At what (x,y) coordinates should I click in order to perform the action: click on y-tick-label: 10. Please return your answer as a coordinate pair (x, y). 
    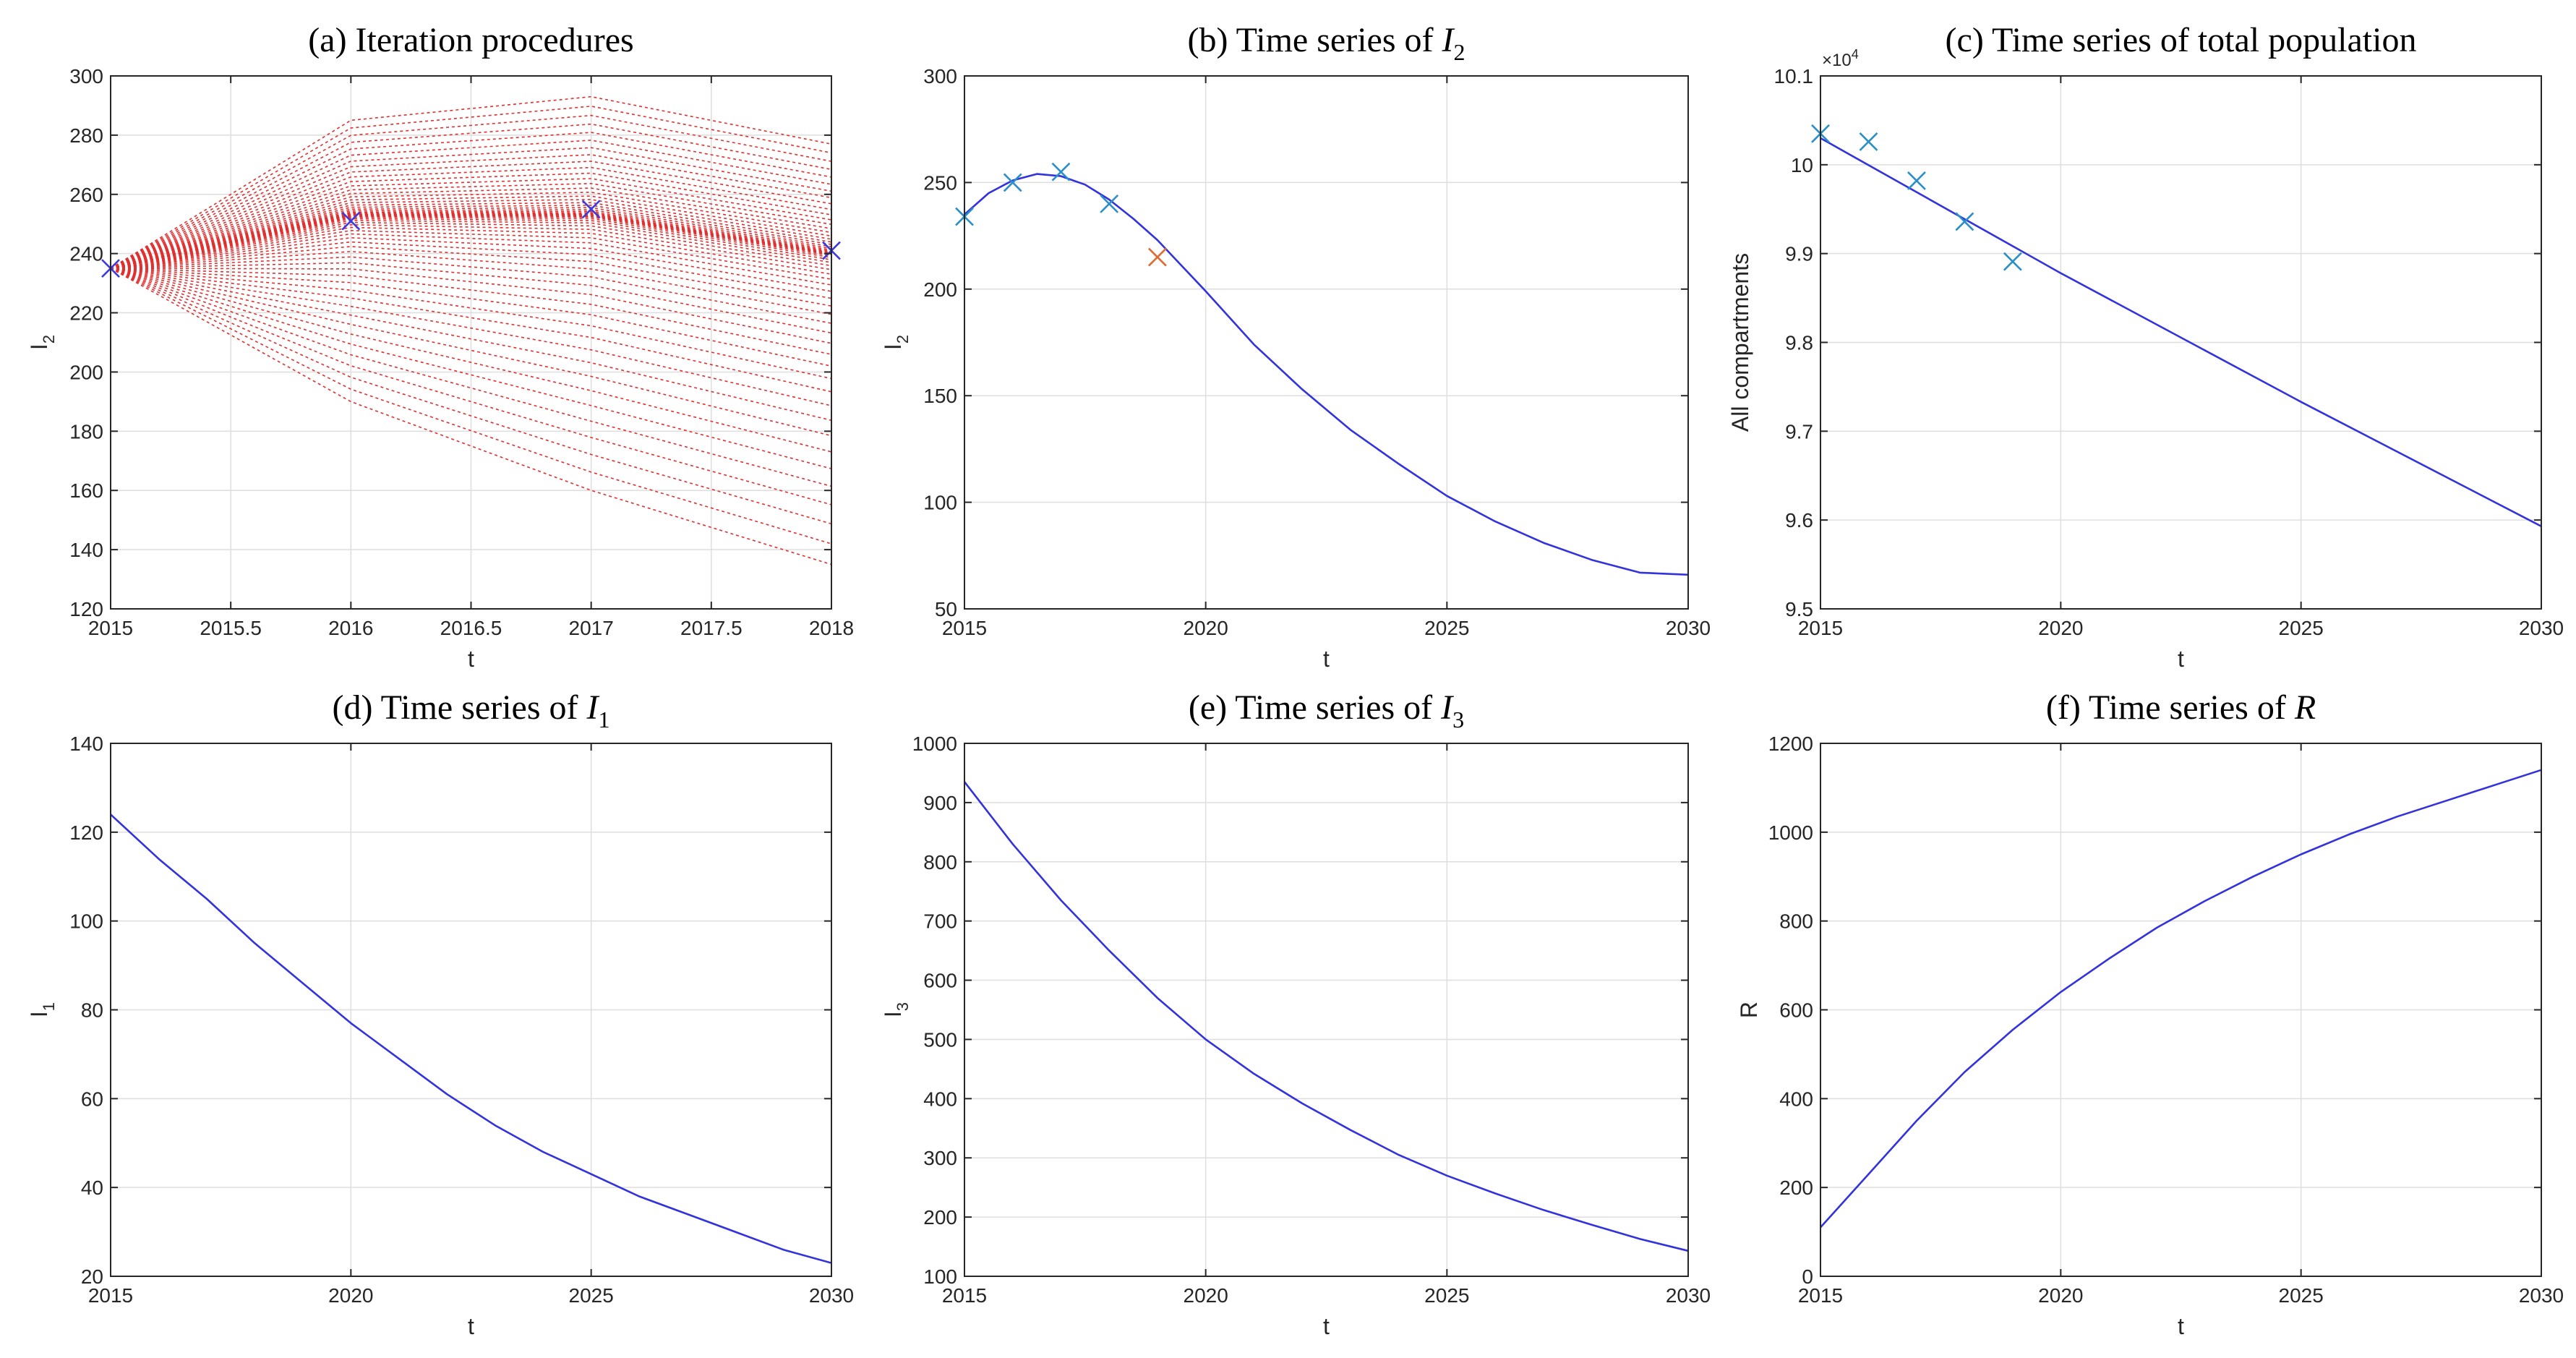
    Looking at the image, I should click on (1802, 165).